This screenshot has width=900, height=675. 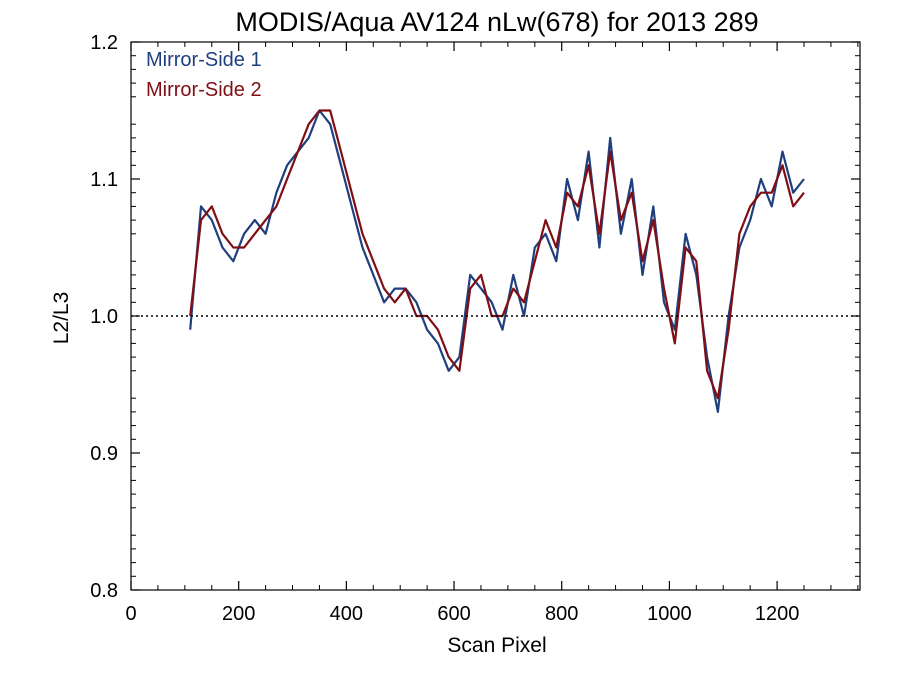 I want to click on x-tick-label: 200, so click(x=238, y=614).